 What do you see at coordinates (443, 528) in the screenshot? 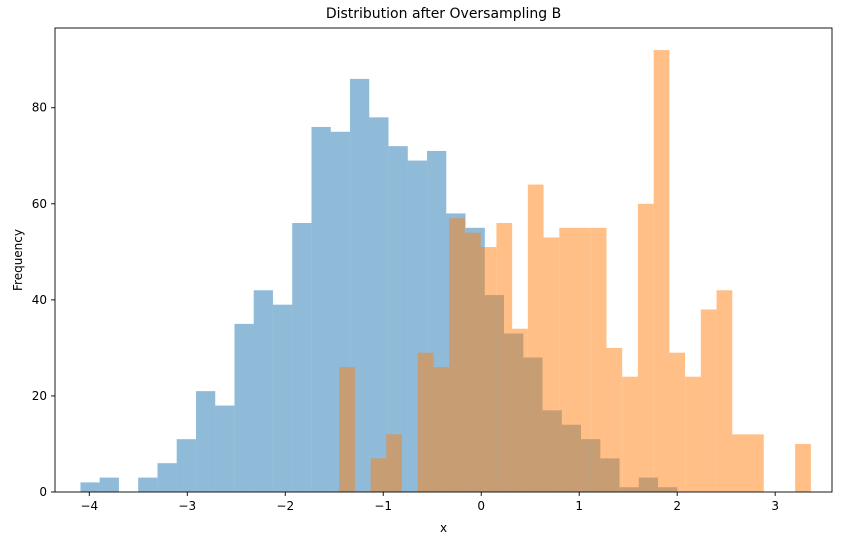
I see `x-axis-label: x` at bounding box center [443, 528].